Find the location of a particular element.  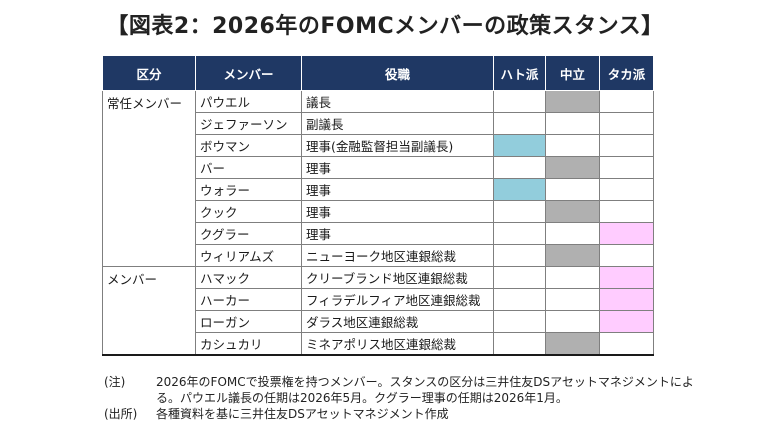

member-name-cell: クック is located at coordinates (248, 211).